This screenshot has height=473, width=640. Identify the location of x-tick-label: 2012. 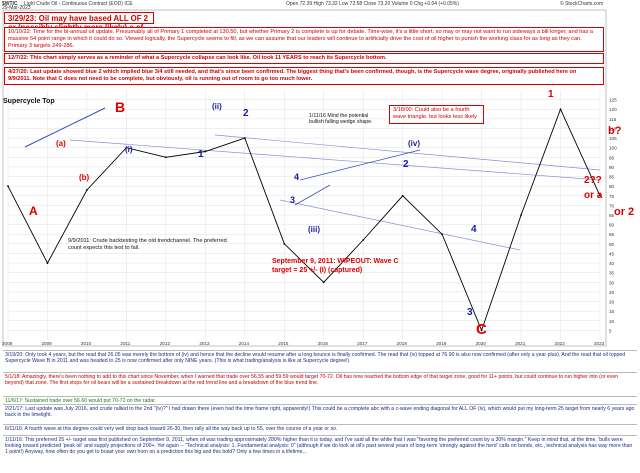
(165, 343).